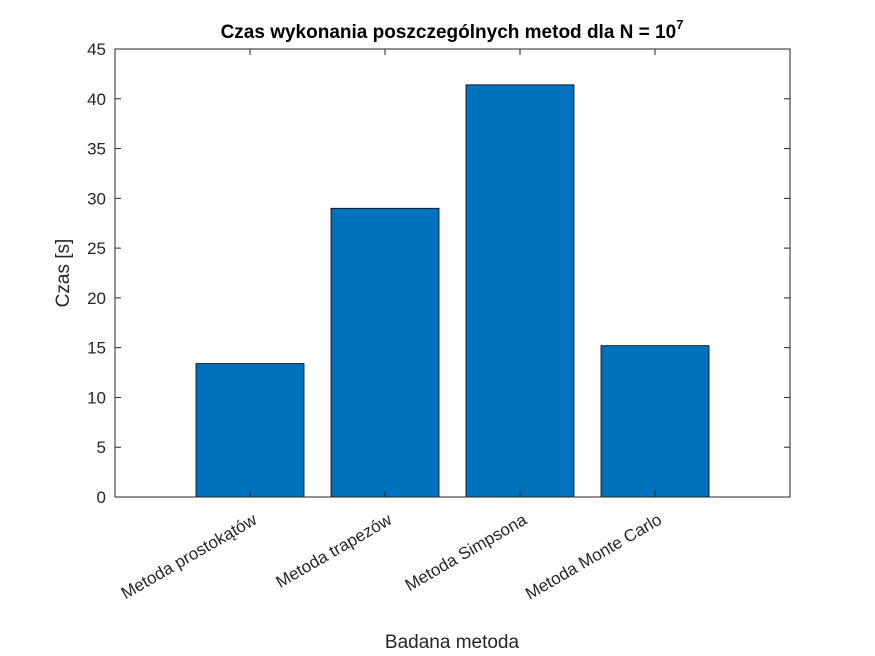  Describe the element at coordinates (96, 198) in the screenshot. I see `y-tick-label: 30` at that location.